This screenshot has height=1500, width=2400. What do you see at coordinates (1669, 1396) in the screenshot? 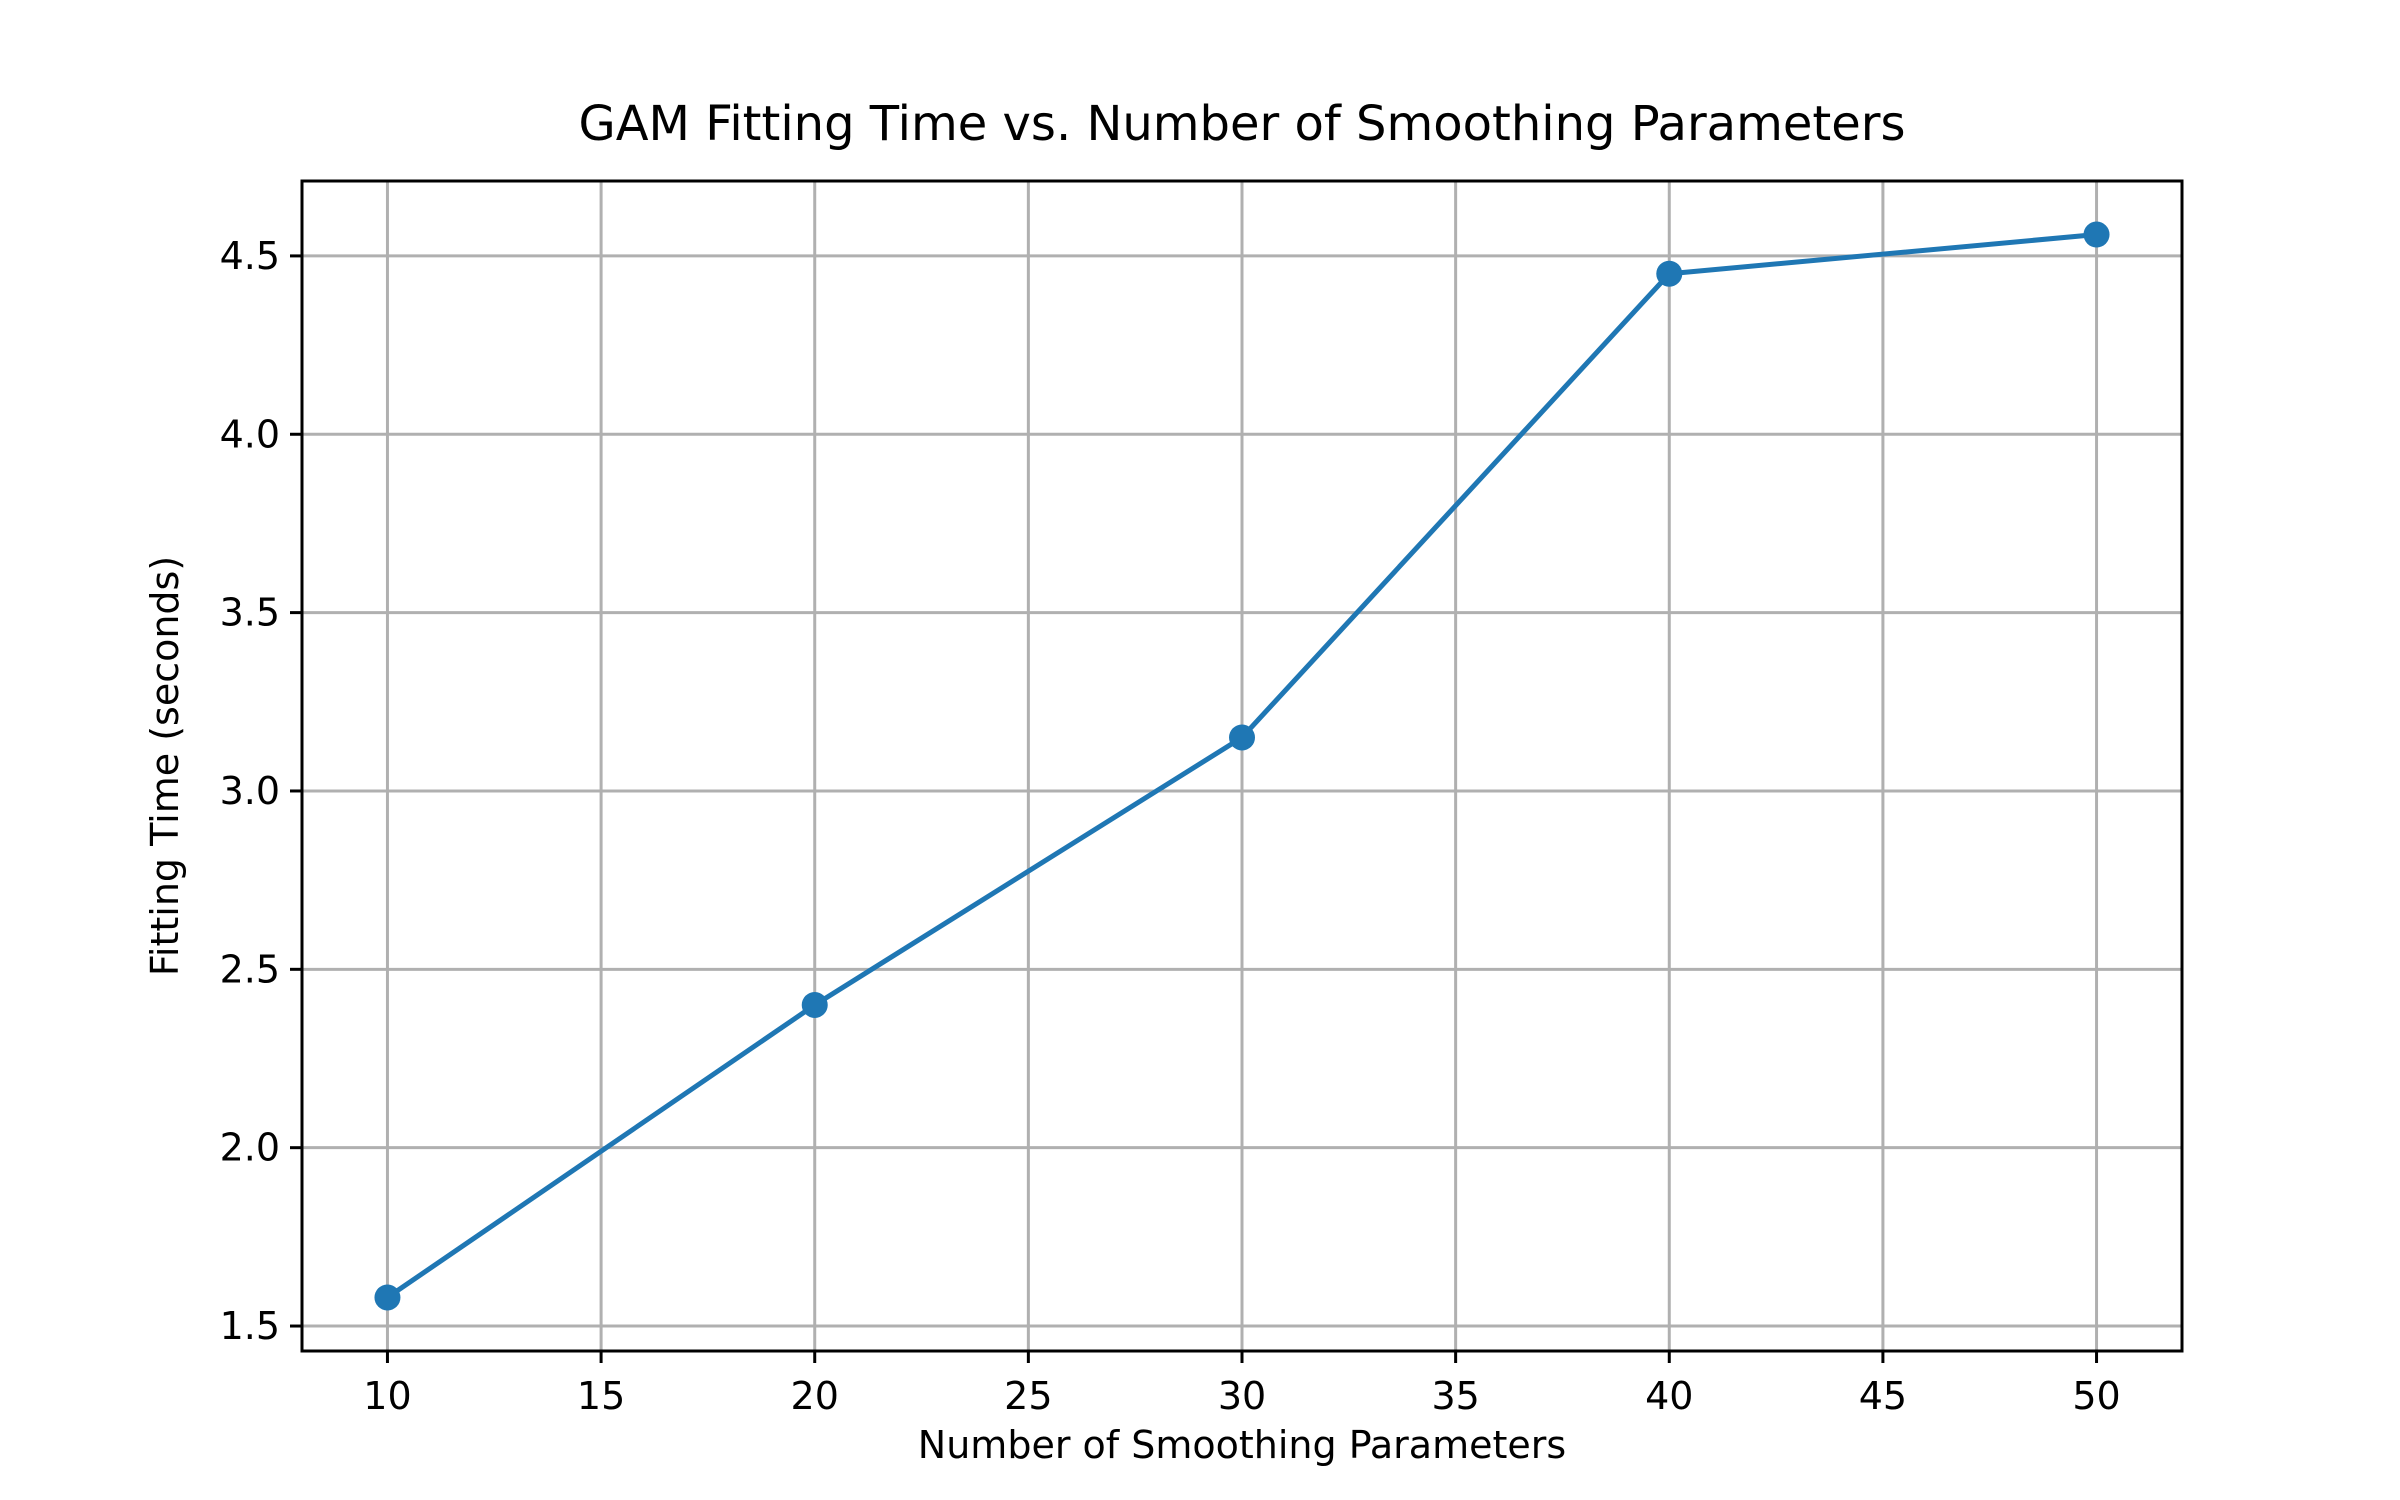
I see `x-tick-label: 40` at bounding box center [1669, 1396].